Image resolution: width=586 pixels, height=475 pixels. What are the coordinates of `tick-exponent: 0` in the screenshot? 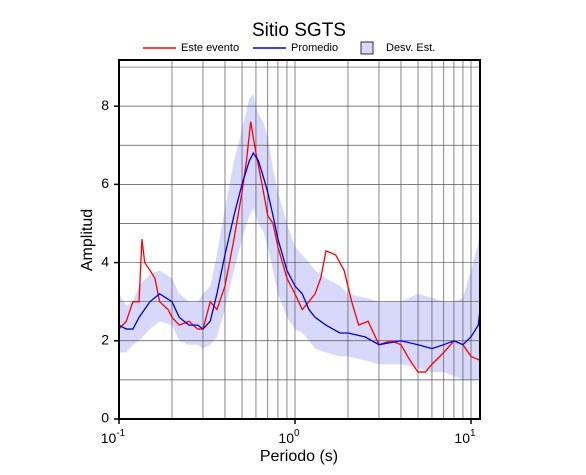 It's located at (297, 433).